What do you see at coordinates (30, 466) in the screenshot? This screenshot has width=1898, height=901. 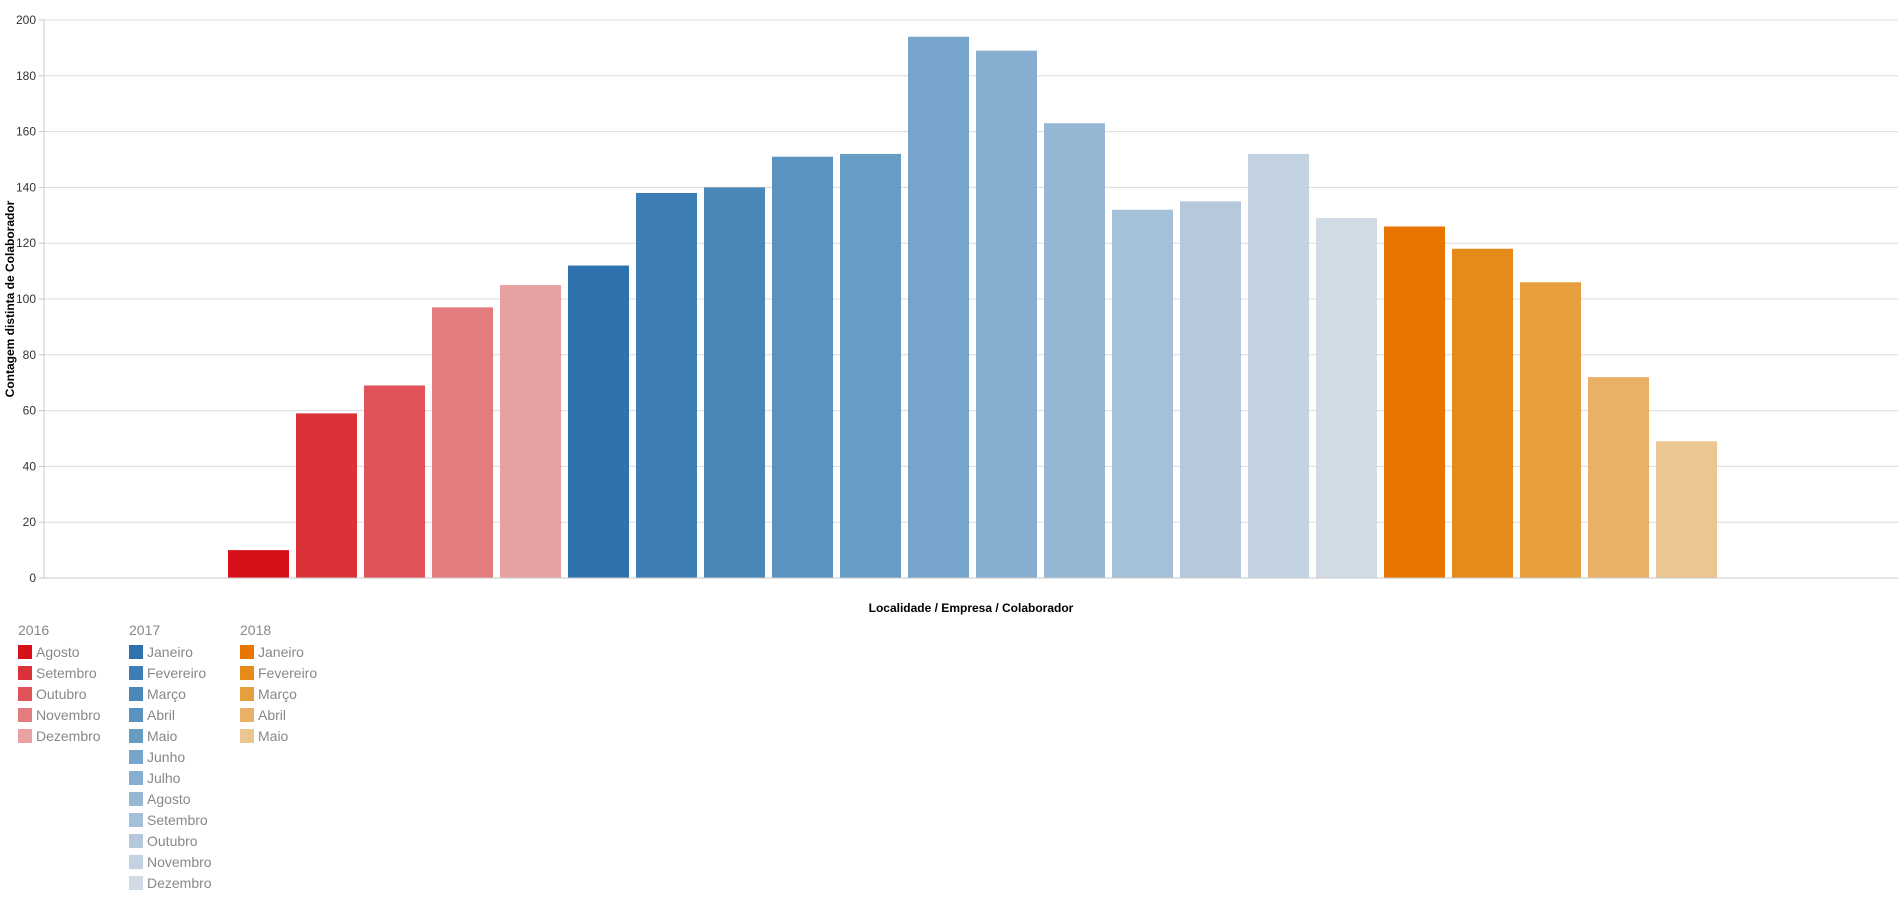 I see `y-tick-label: 40` at bounding box center [30, 466].